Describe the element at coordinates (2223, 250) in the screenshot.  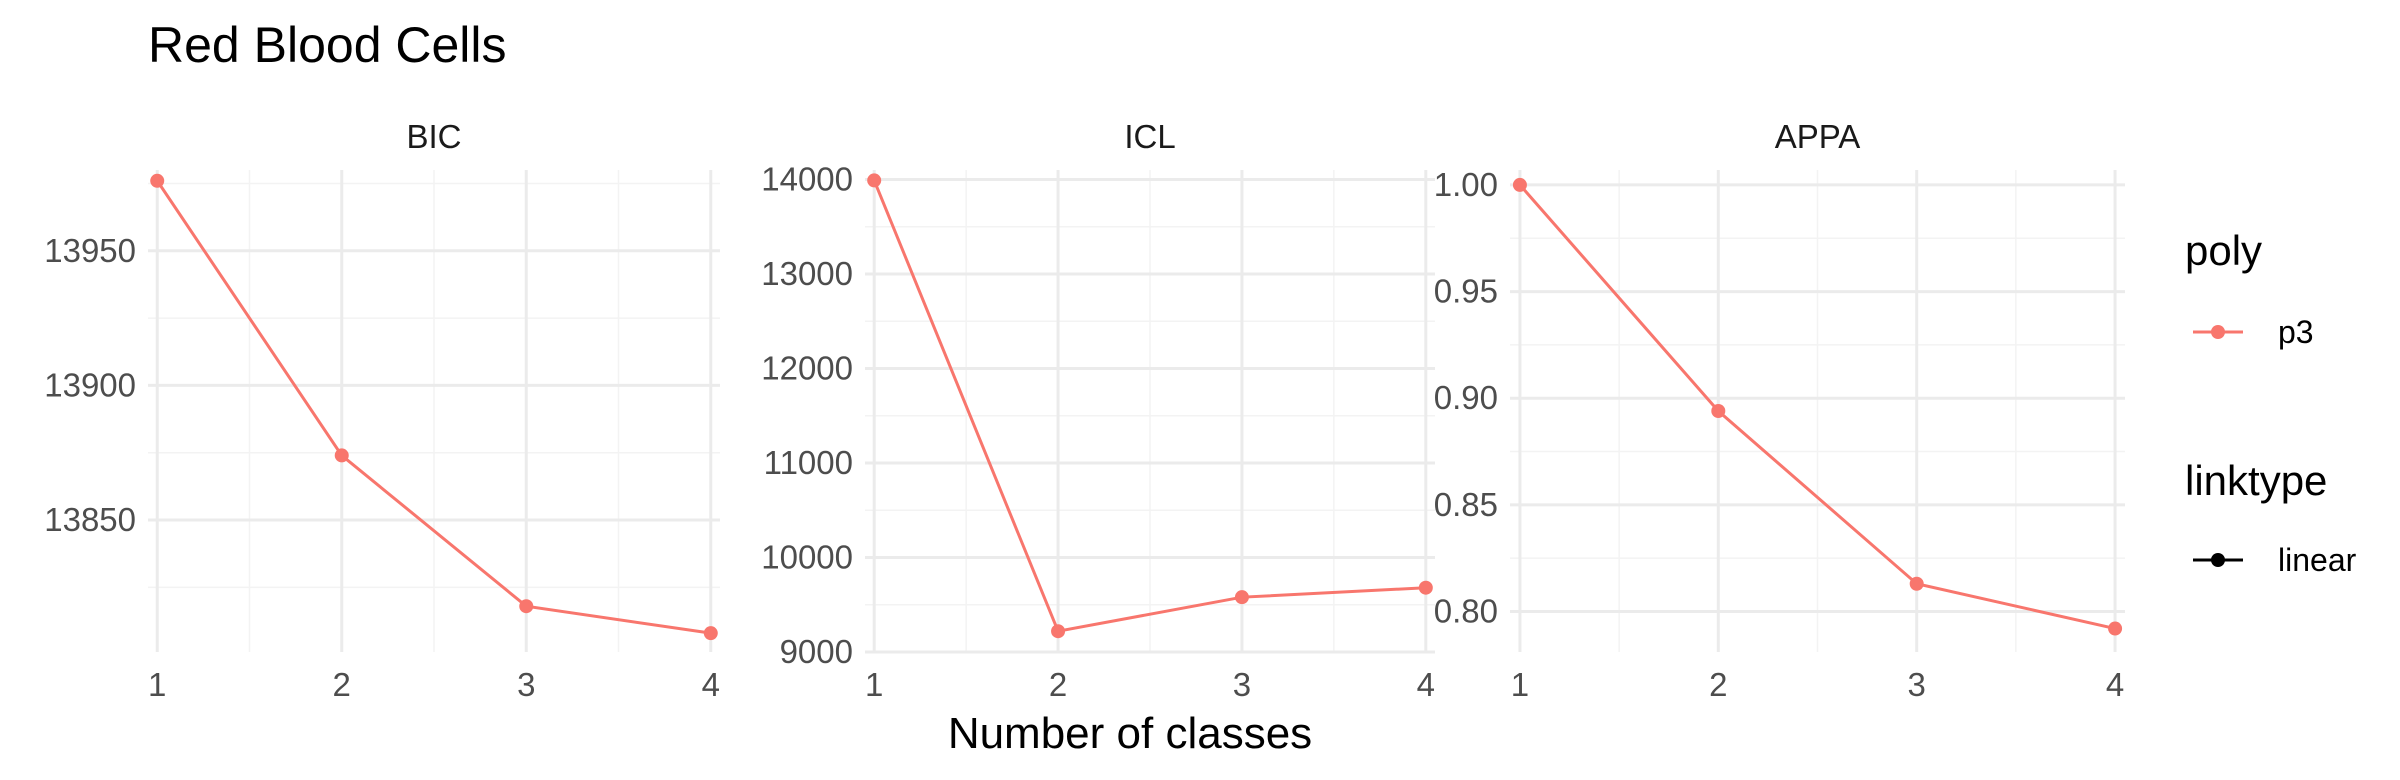
I see `legend-title-poly: poly` at that location.